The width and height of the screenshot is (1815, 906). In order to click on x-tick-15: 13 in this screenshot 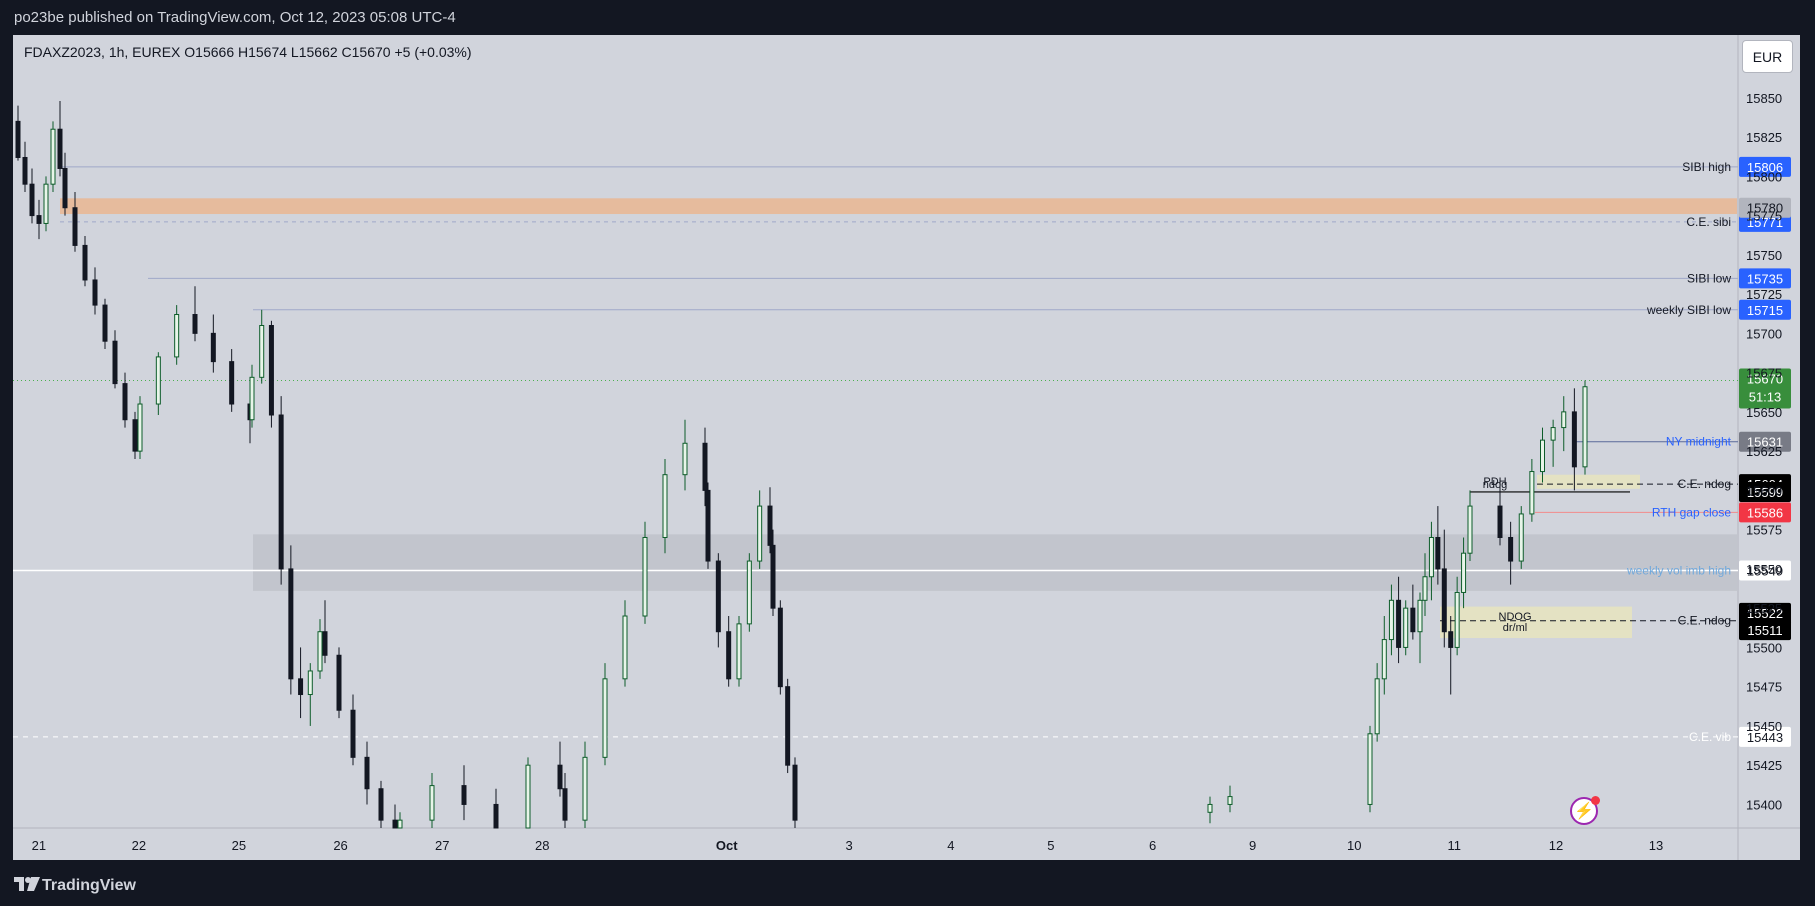, I will do `click(1656, 845)`.